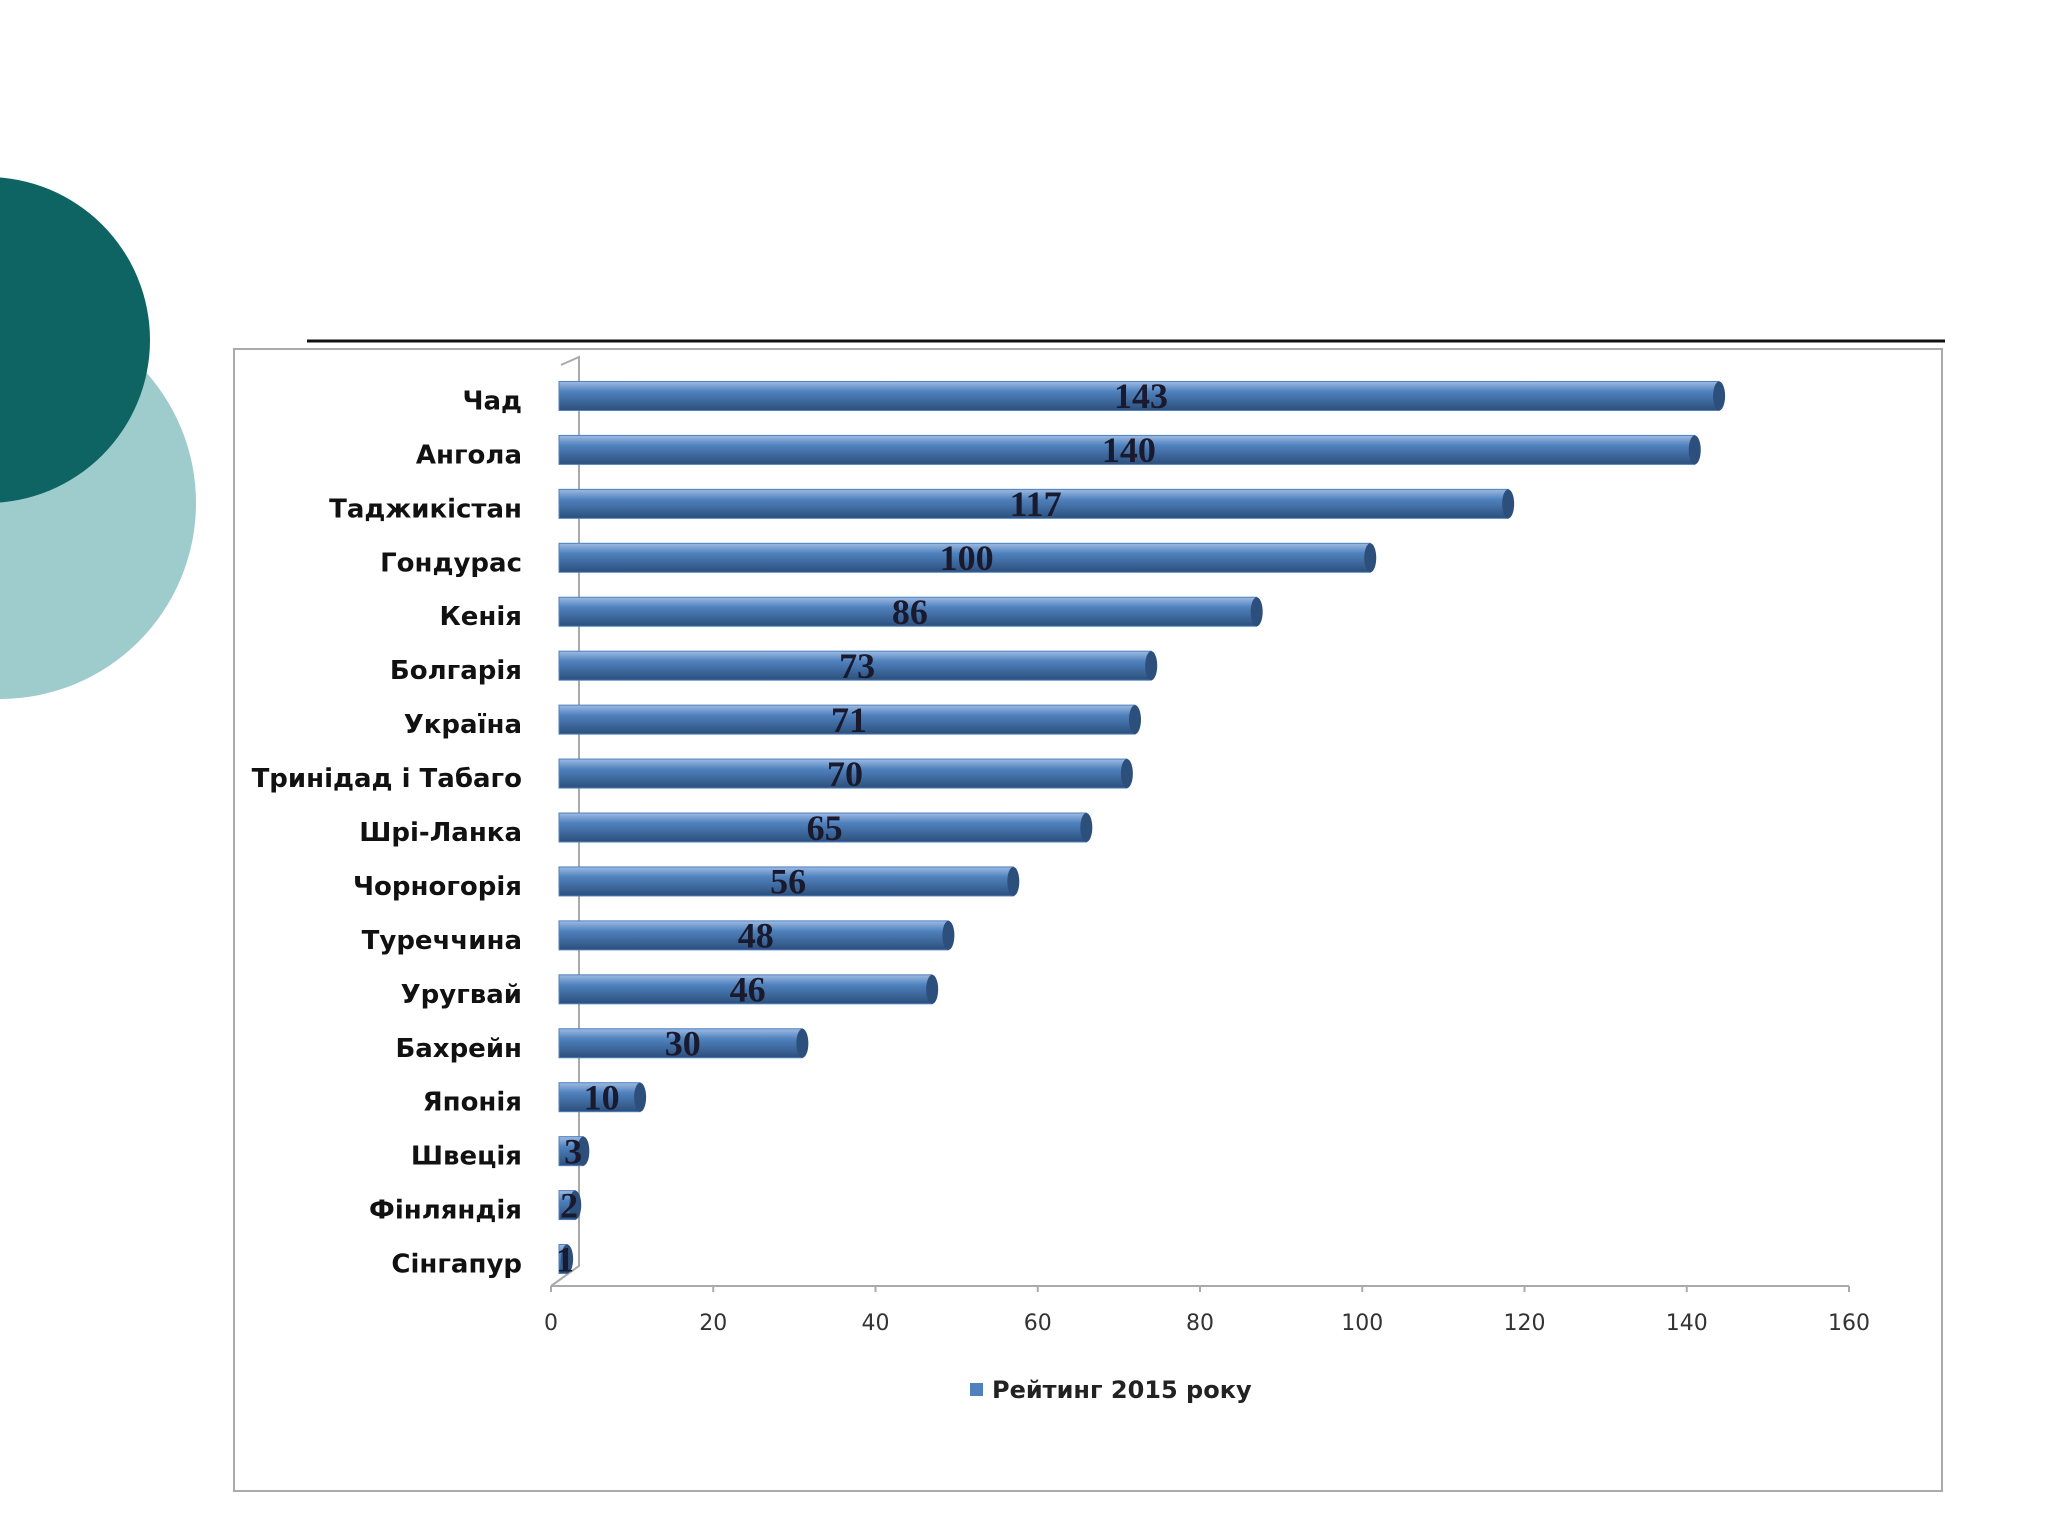  What do you see at coordinates (440, 833) in the screenshot?
I see `y-tick-label: Шрі-Ланка` at bounding box center [440, 833].